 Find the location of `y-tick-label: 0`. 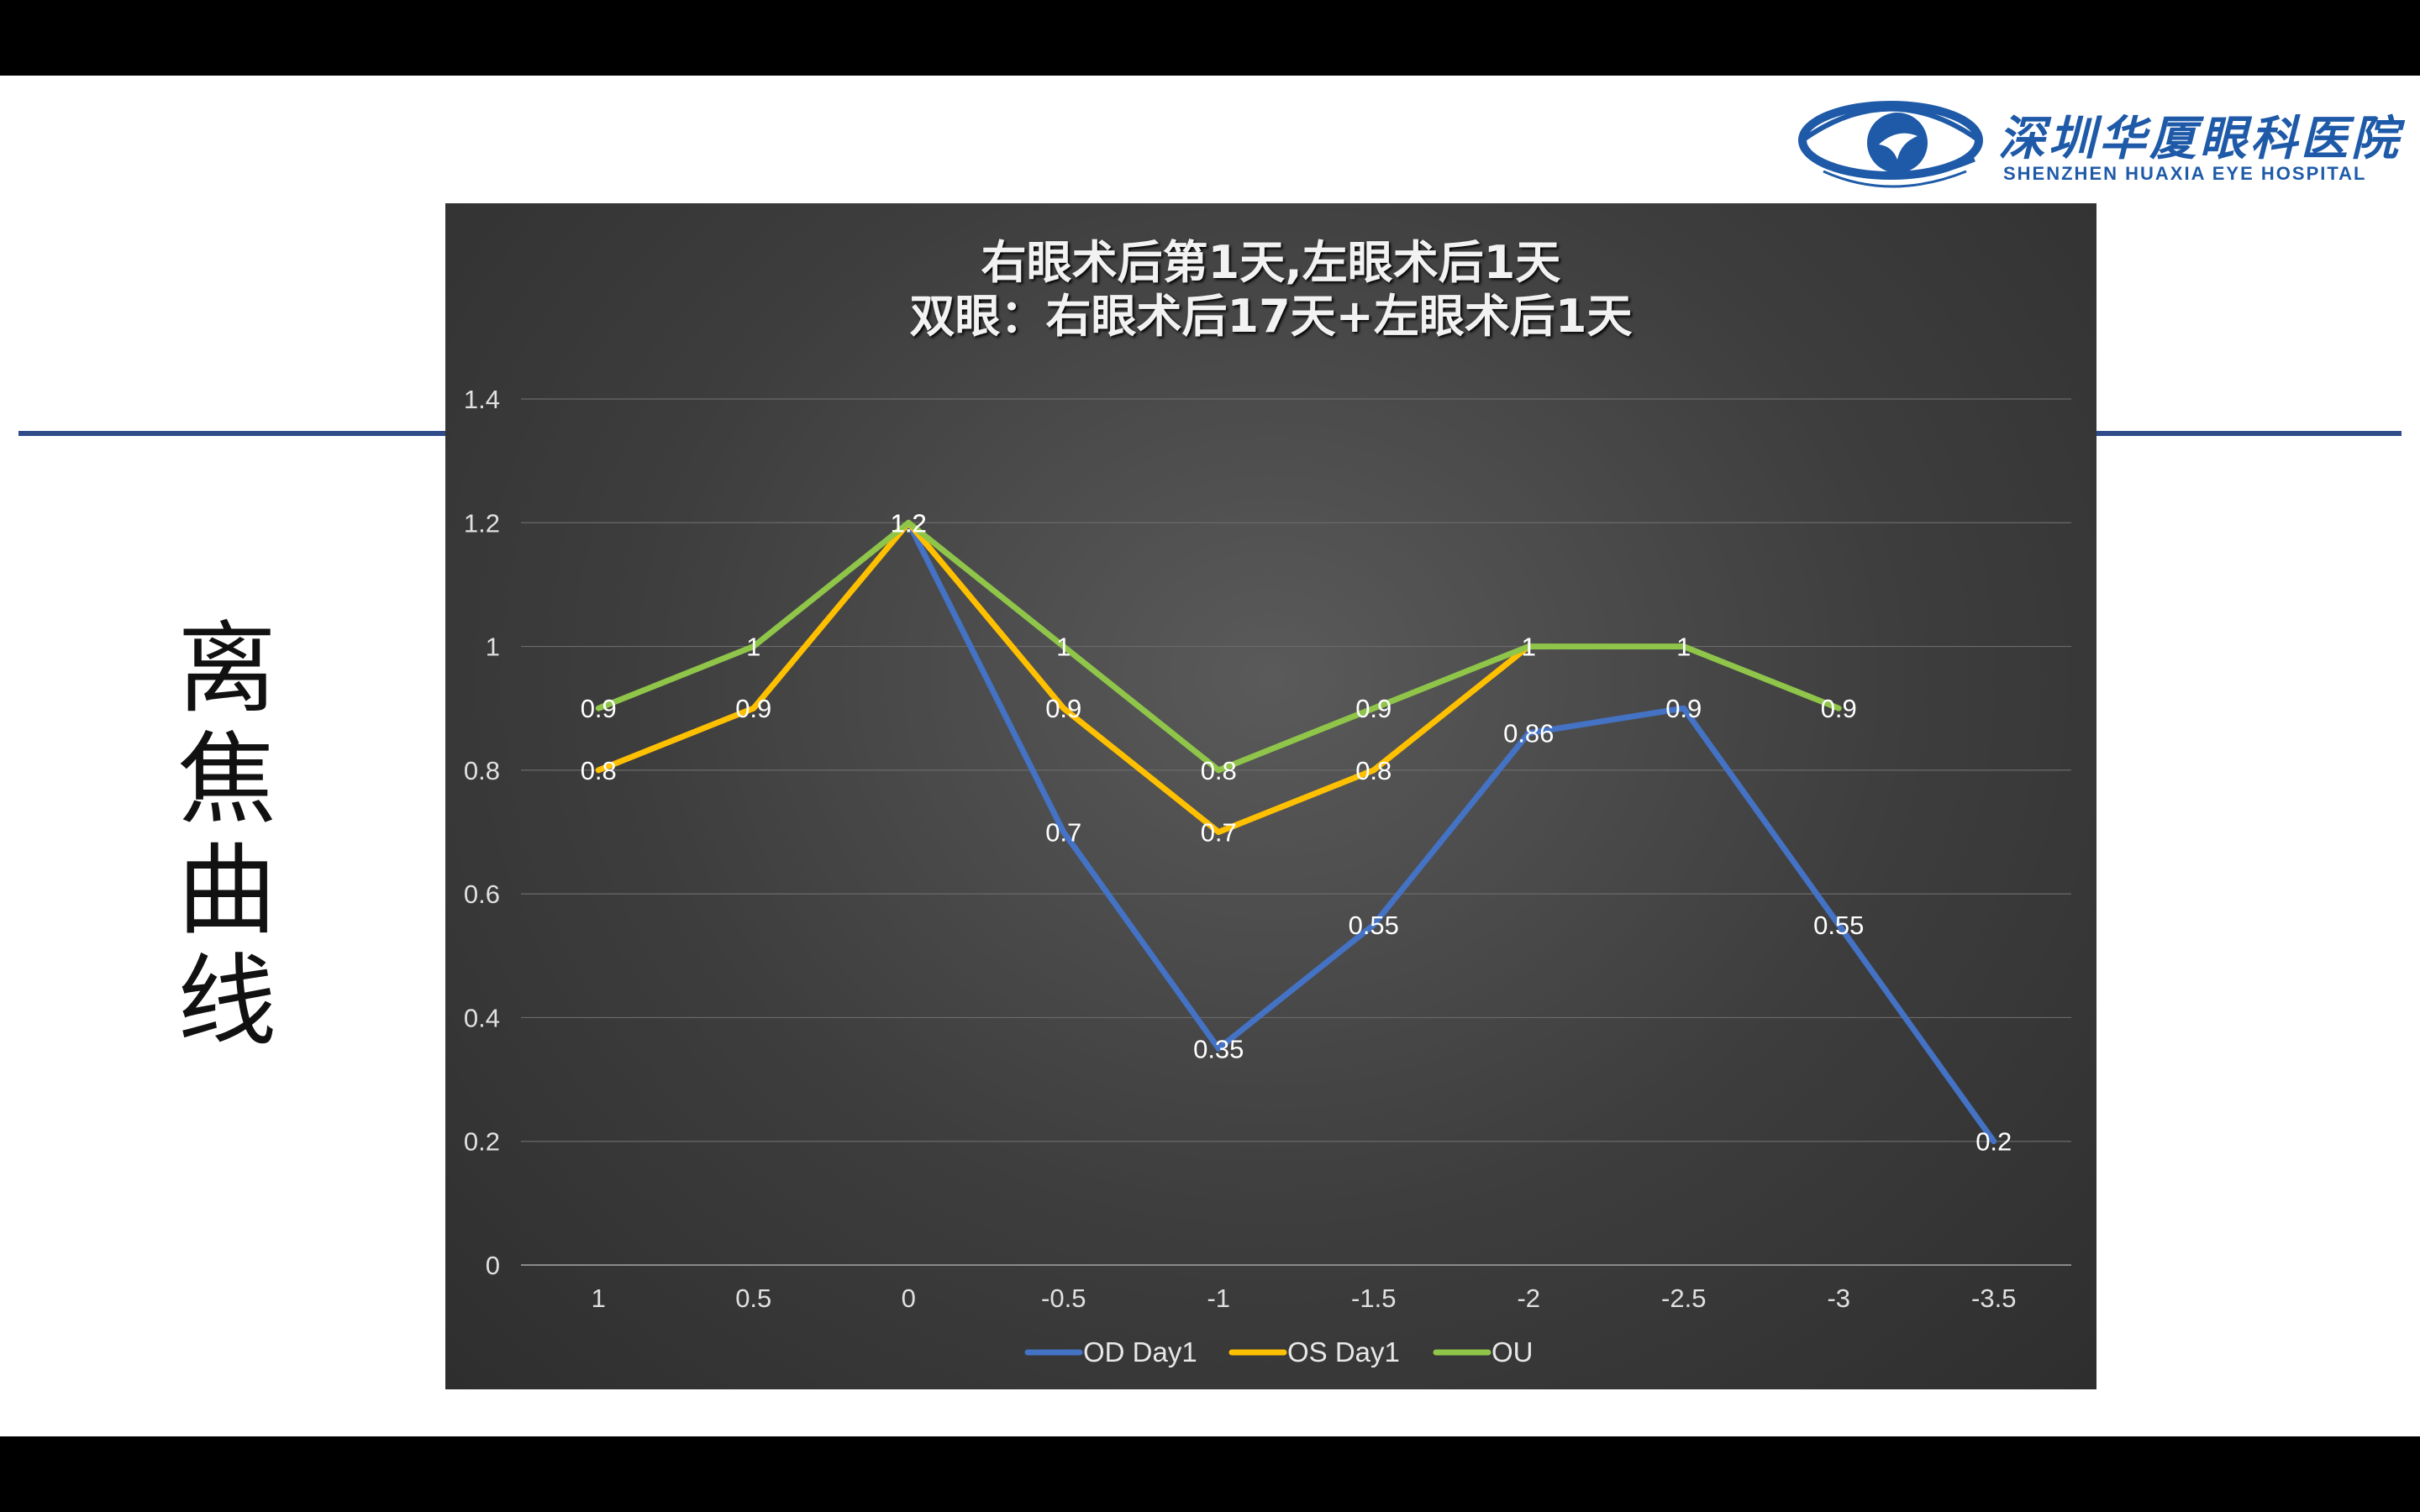

y-tick-label: 0 is located at coordinates (493, 1265).